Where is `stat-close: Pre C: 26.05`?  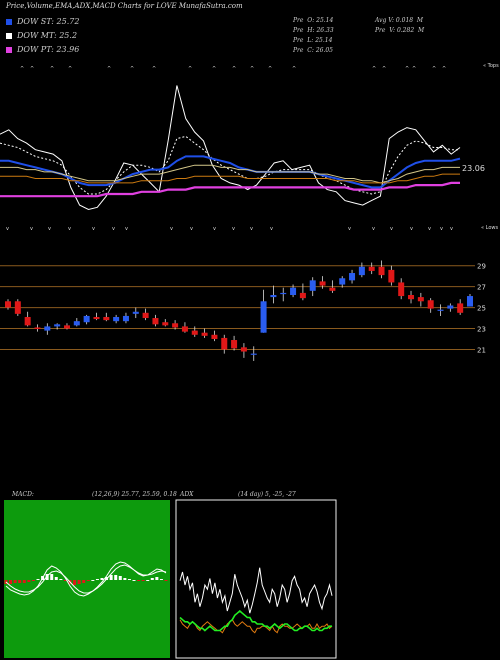
stat-close: Pre C: 26.05 is located at coordinates (313, 50).